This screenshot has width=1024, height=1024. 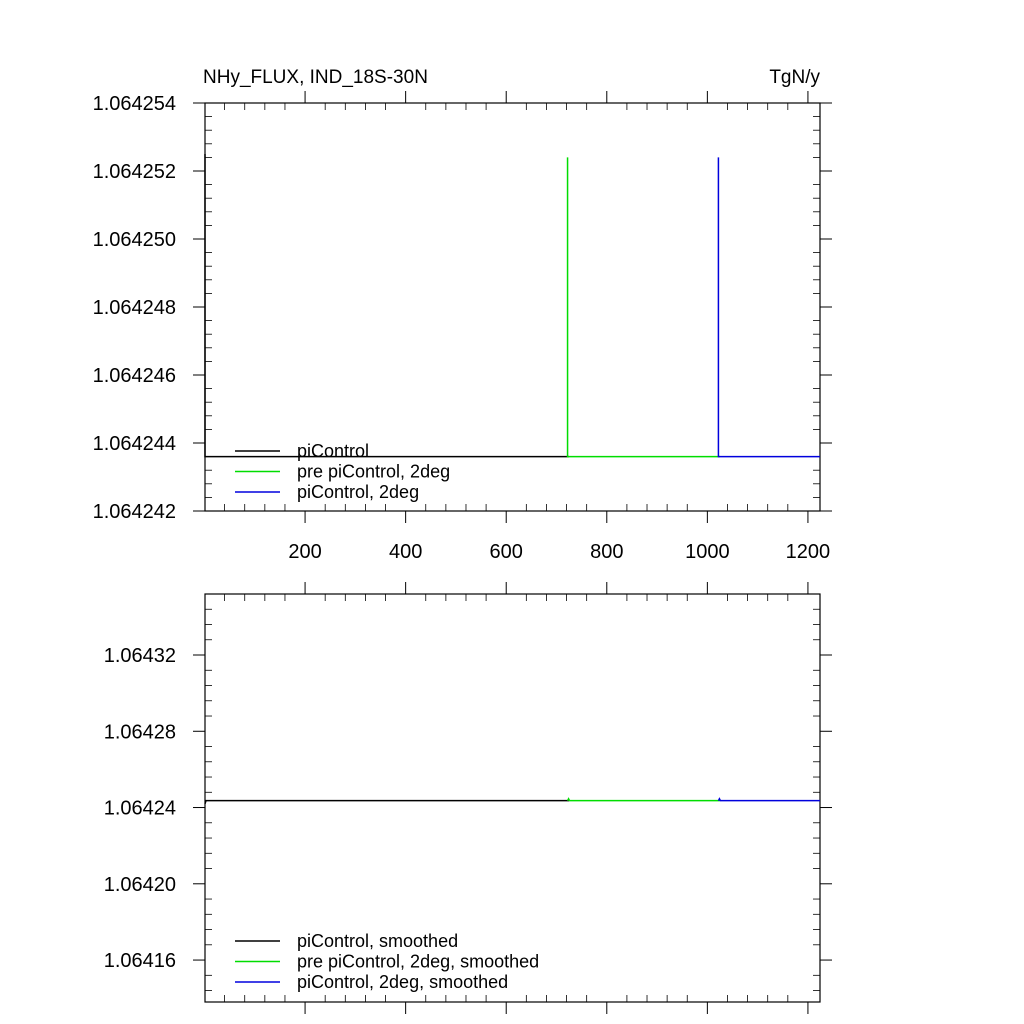 I want to click on legend-label: pre piControl, 2deg, so click(x=373, y=472).